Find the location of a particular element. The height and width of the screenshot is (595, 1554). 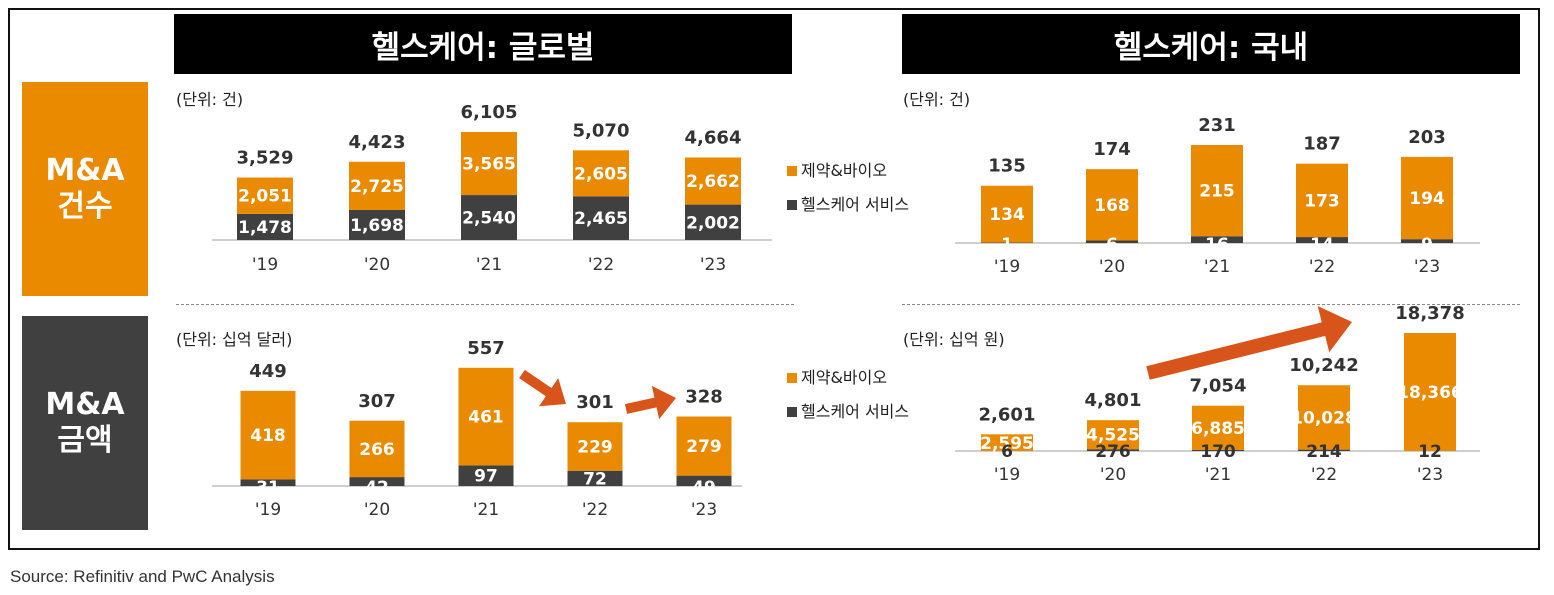

domestic-count-label-service-3: 14 is located at coordinates (1322, 245).